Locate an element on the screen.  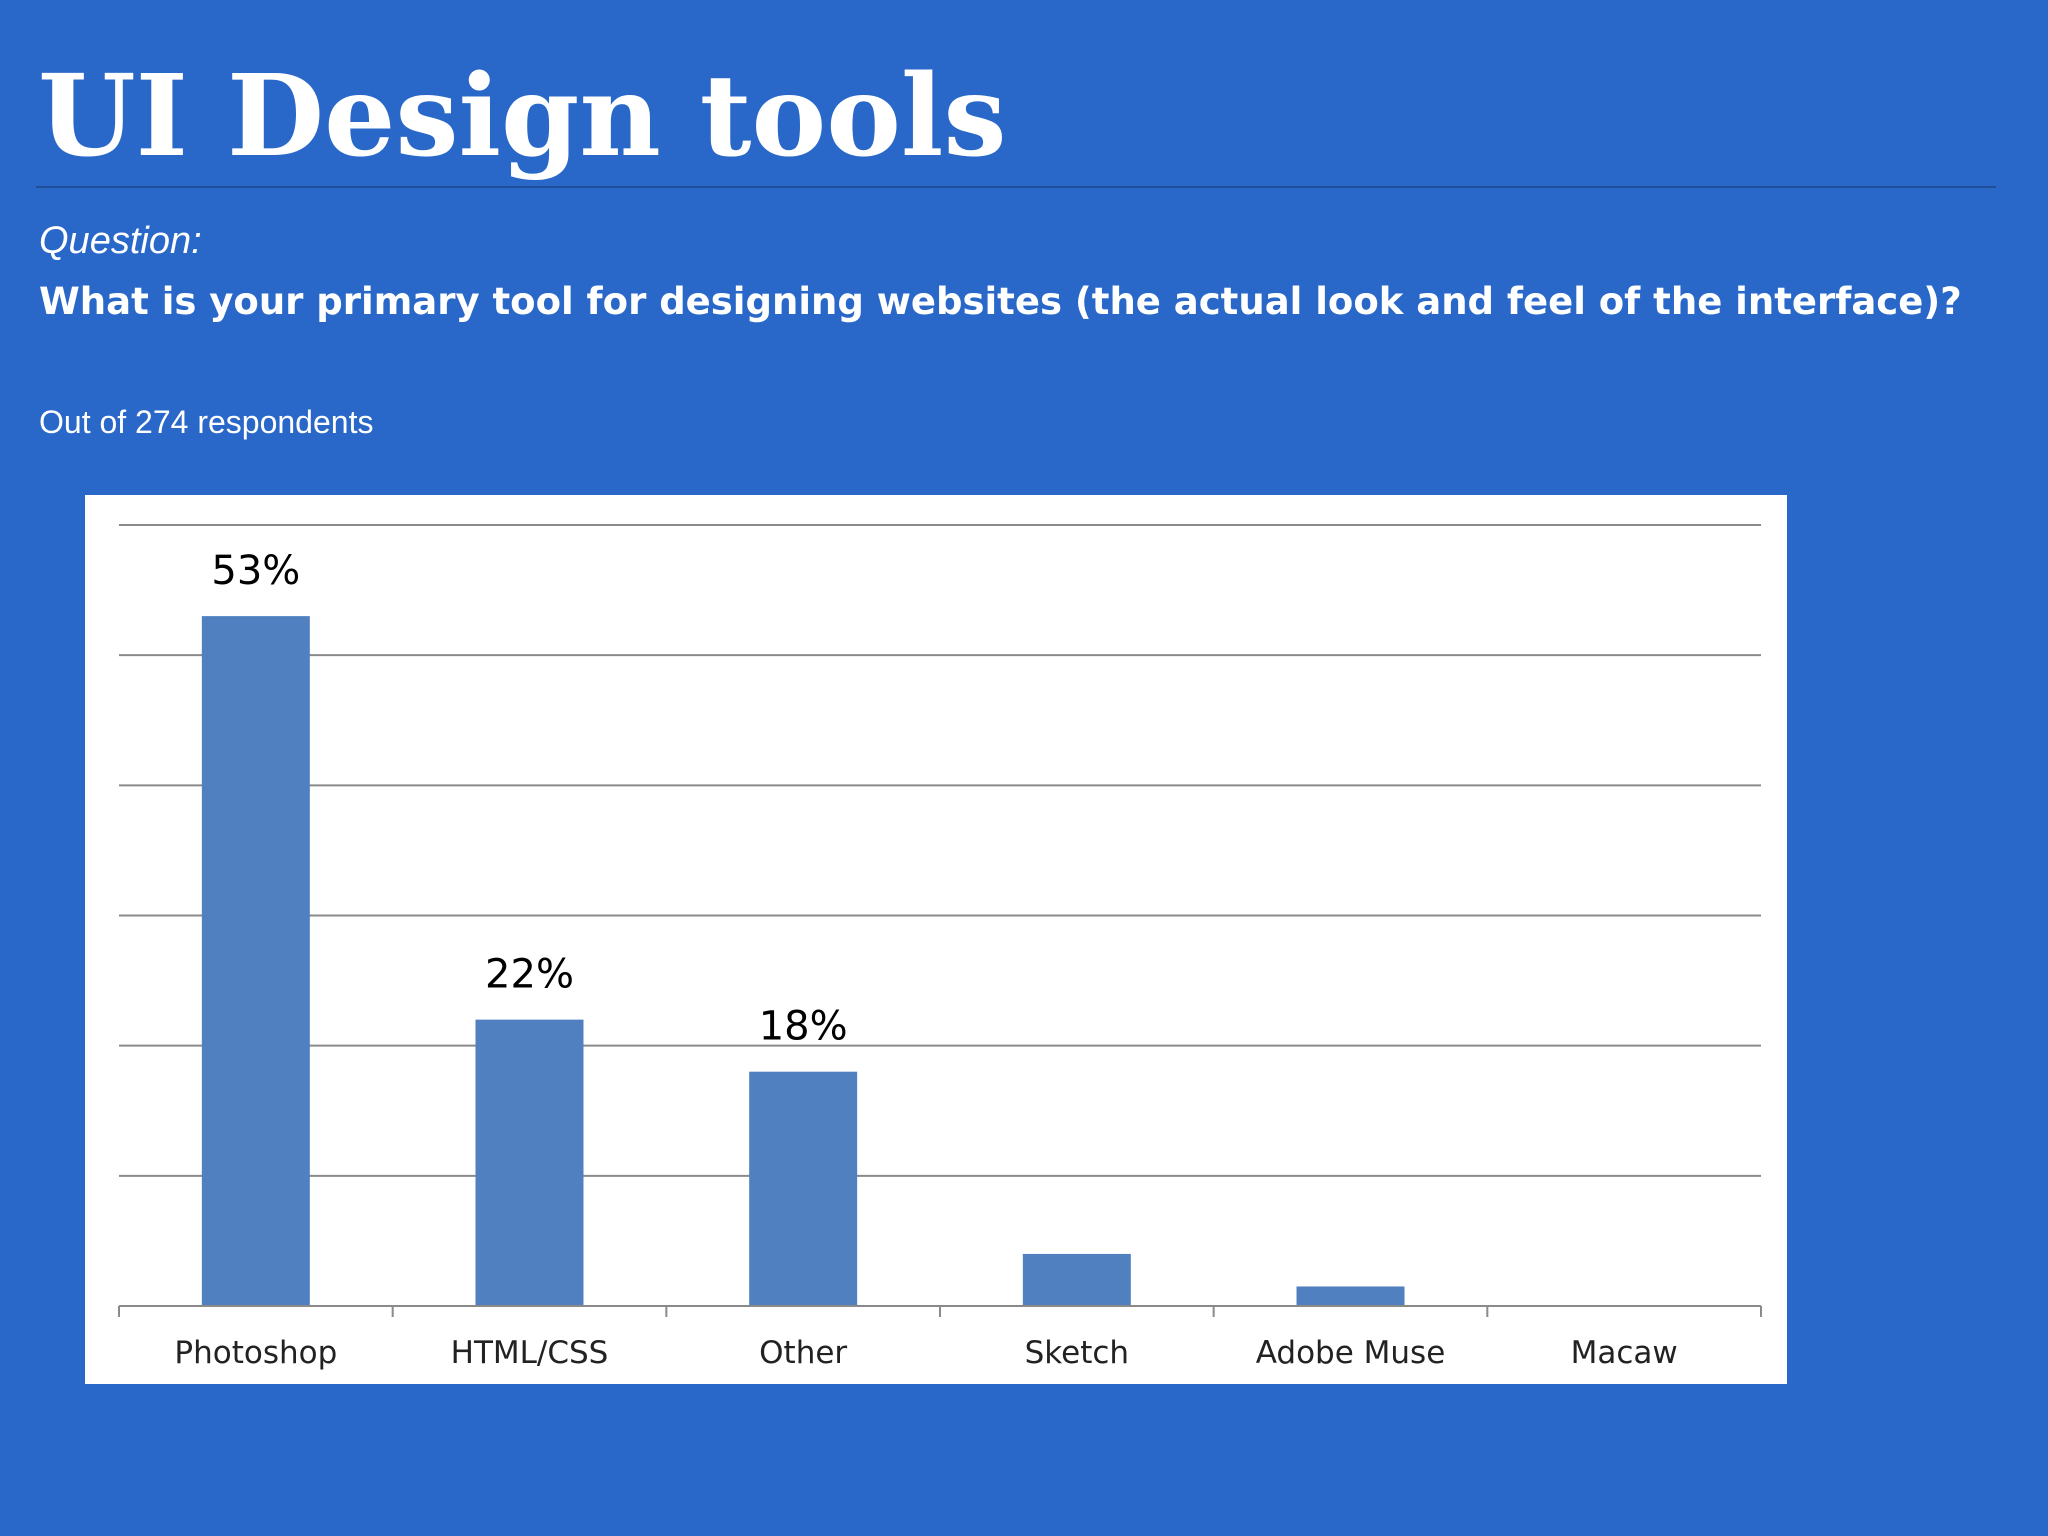
bar-adobe-muse is located at coordinates (1350, 1296).